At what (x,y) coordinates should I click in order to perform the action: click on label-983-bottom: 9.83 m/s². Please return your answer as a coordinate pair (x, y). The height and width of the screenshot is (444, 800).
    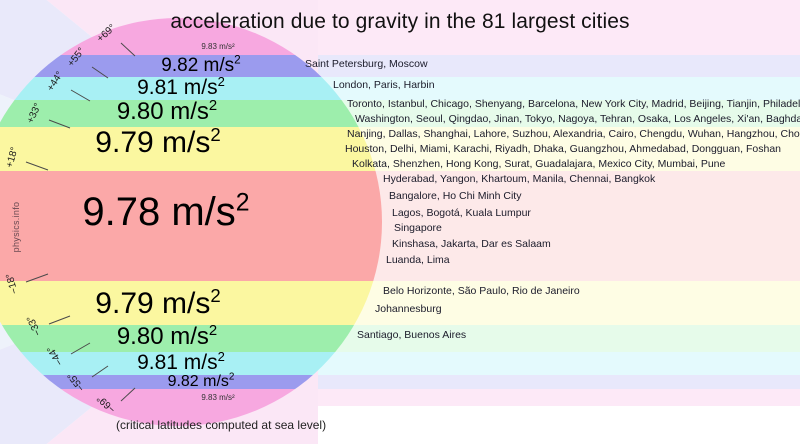
    Looking at the image, I should click on (218, 397).